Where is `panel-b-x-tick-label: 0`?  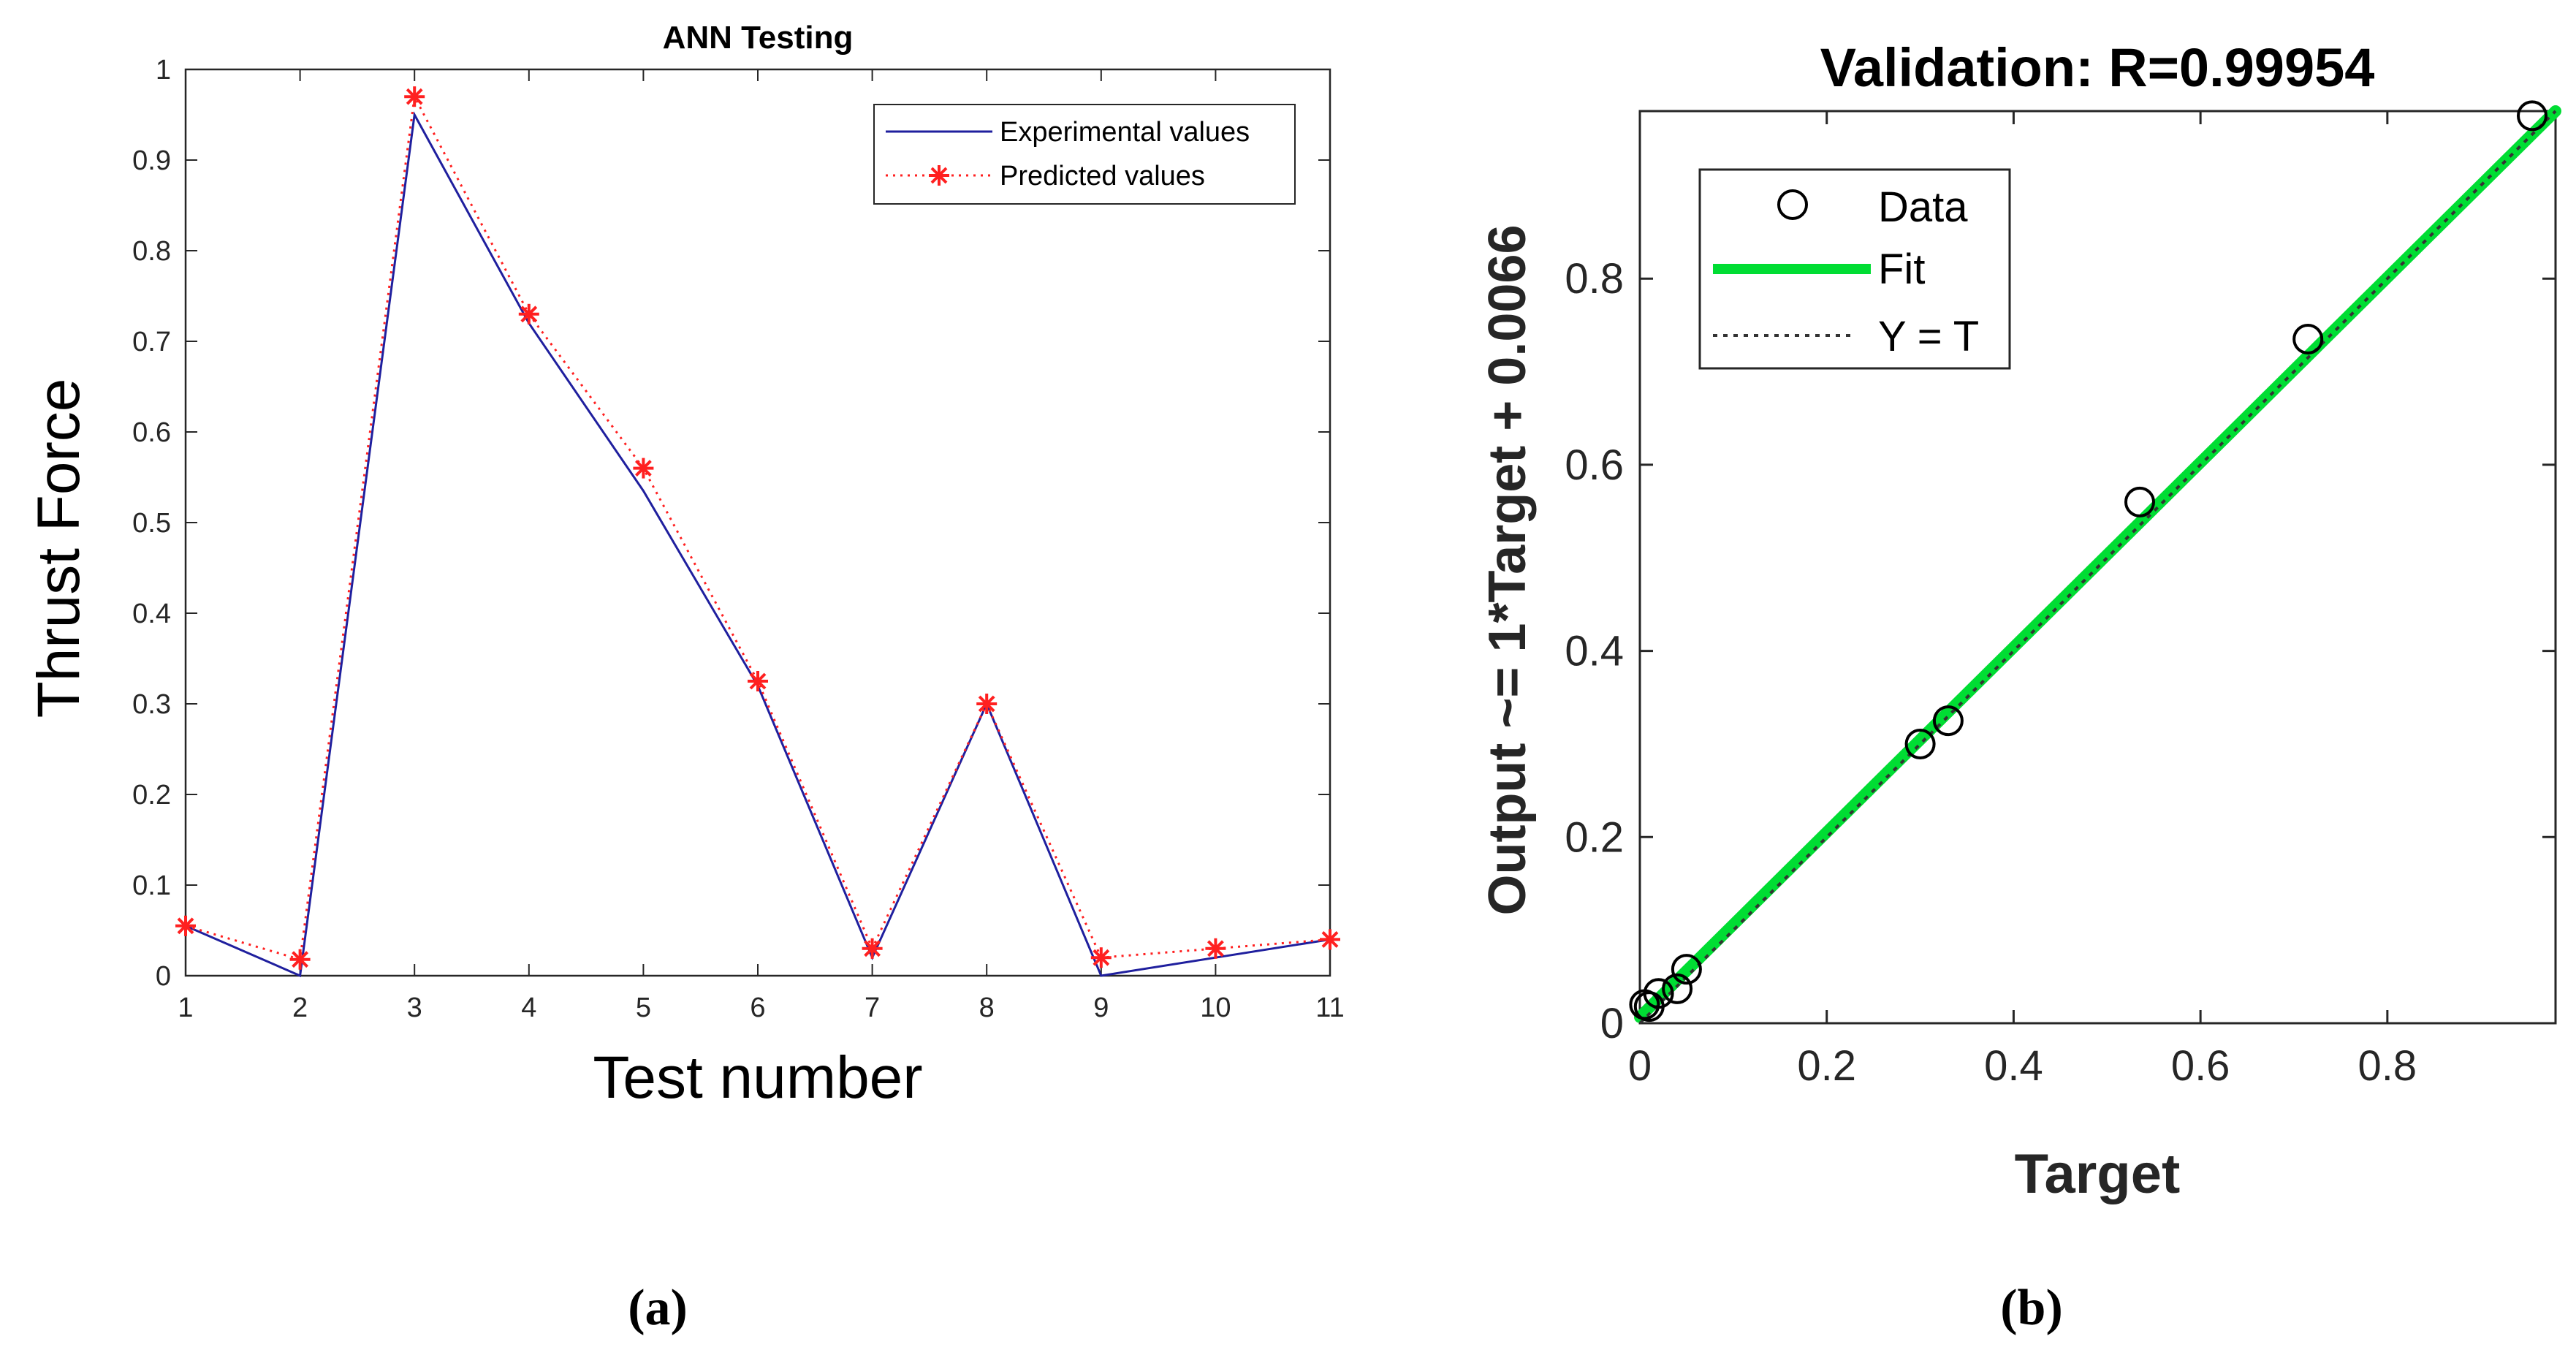 panel-b-x-tick-label: 0 is located at coordinates (1640, 1066).